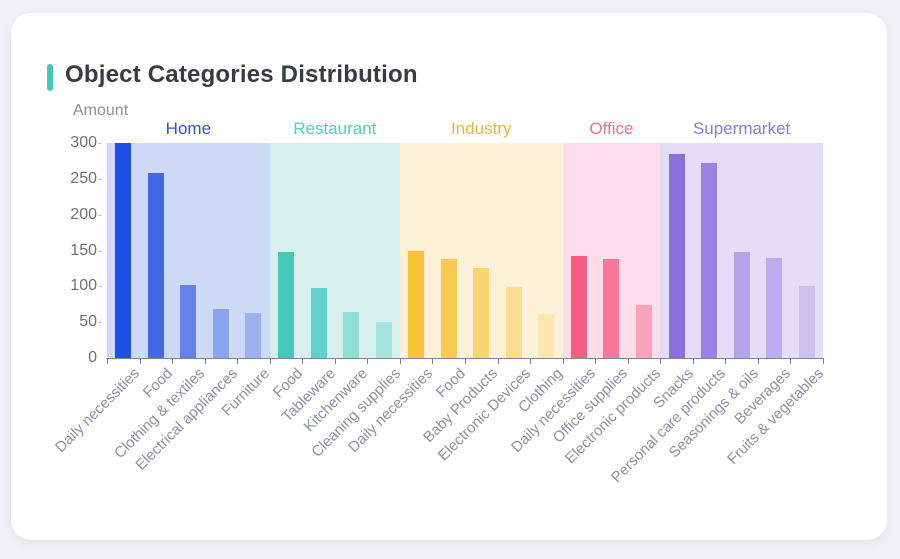 This screenshot has width=900, height=559. I want to click on y-axis-tick-label: 300, so click(83, 142).